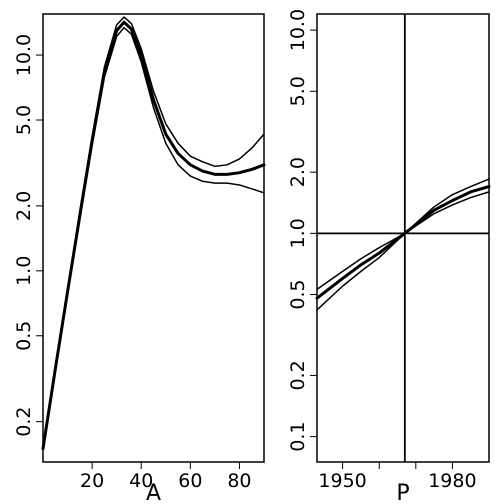 Image resolution: width=504 pixels, height=504 pixels. I want to click on x-tick-label: 80, so click(239, 481).